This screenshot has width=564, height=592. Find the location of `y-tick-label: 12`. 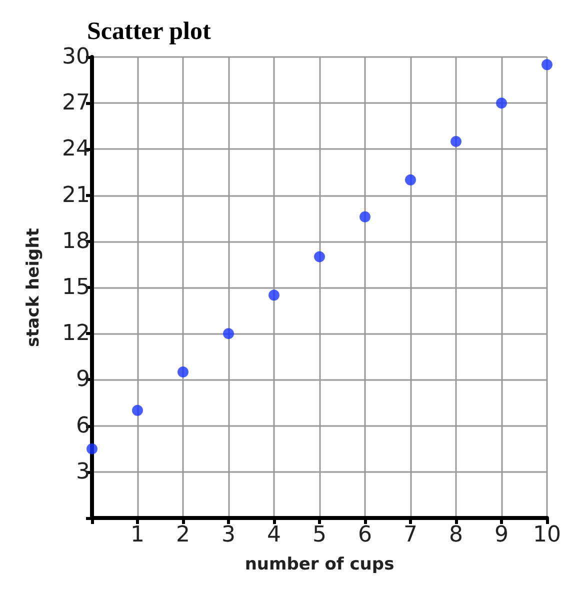

y-tick-label: 12 is located at coordinates (76, 333).